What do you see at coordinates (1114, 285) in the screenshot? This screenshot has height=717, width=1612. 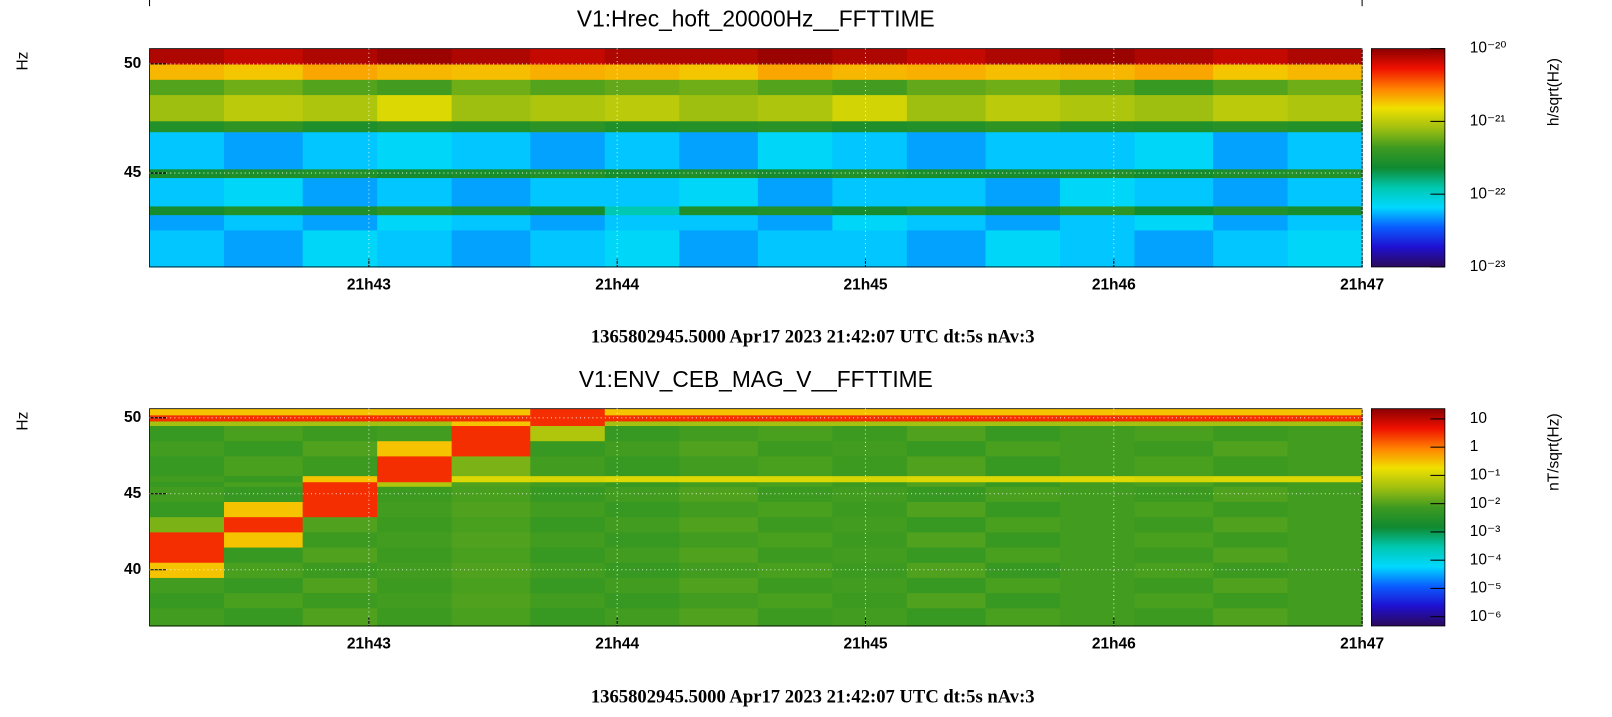 I see `x-tick-label: 21h46` at bounding box center [1114, 285].